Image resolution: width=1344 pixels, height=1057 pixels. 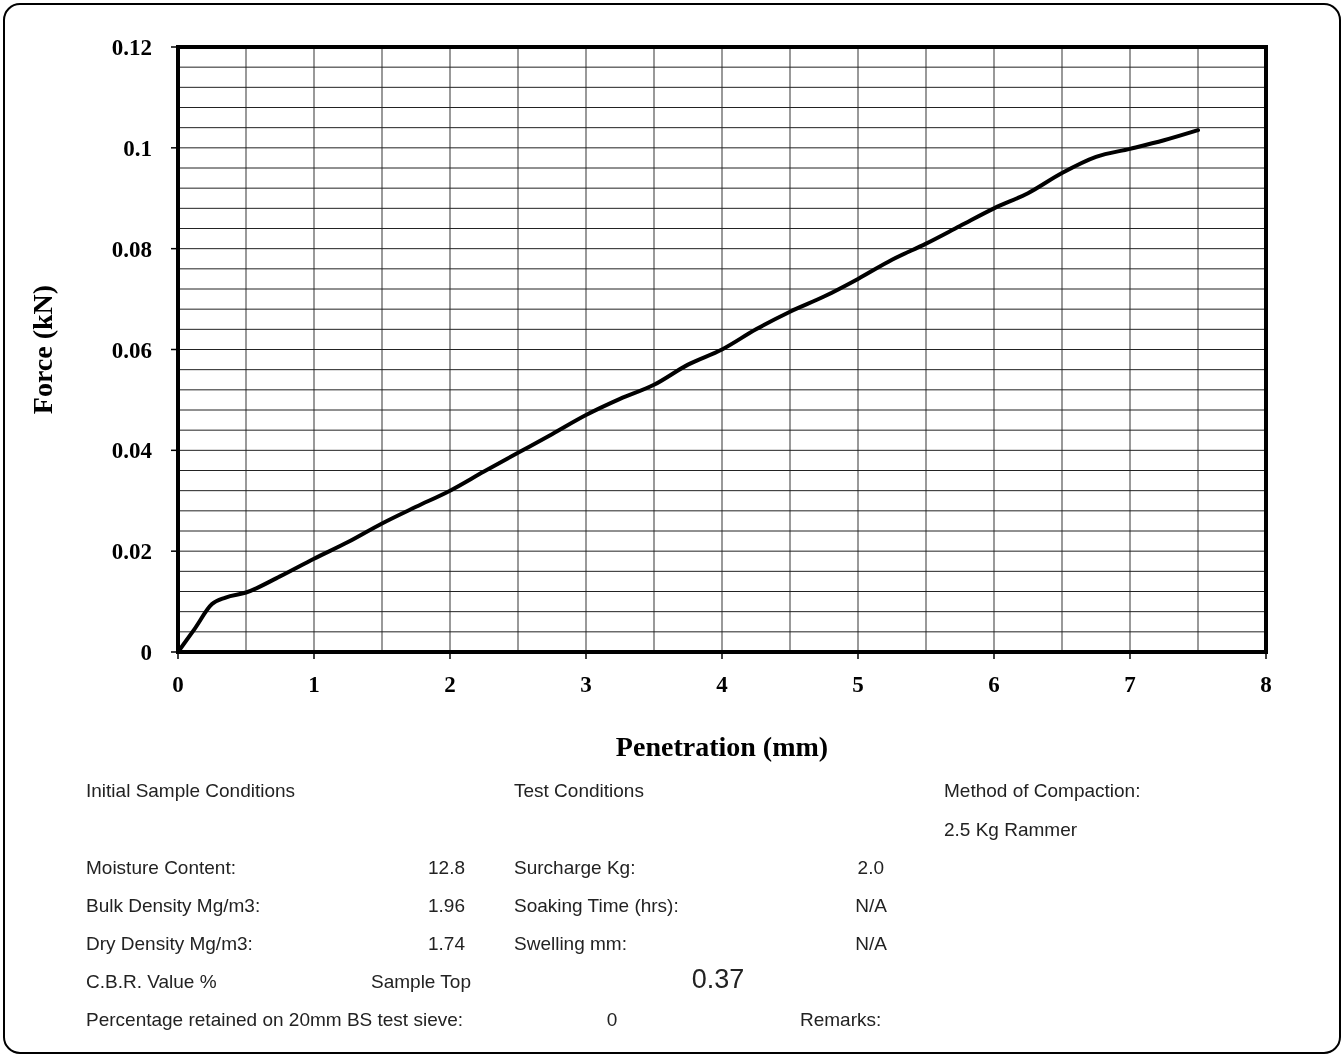 I want to click on text: Method of Compaction:, so click(x=1042, y=790).